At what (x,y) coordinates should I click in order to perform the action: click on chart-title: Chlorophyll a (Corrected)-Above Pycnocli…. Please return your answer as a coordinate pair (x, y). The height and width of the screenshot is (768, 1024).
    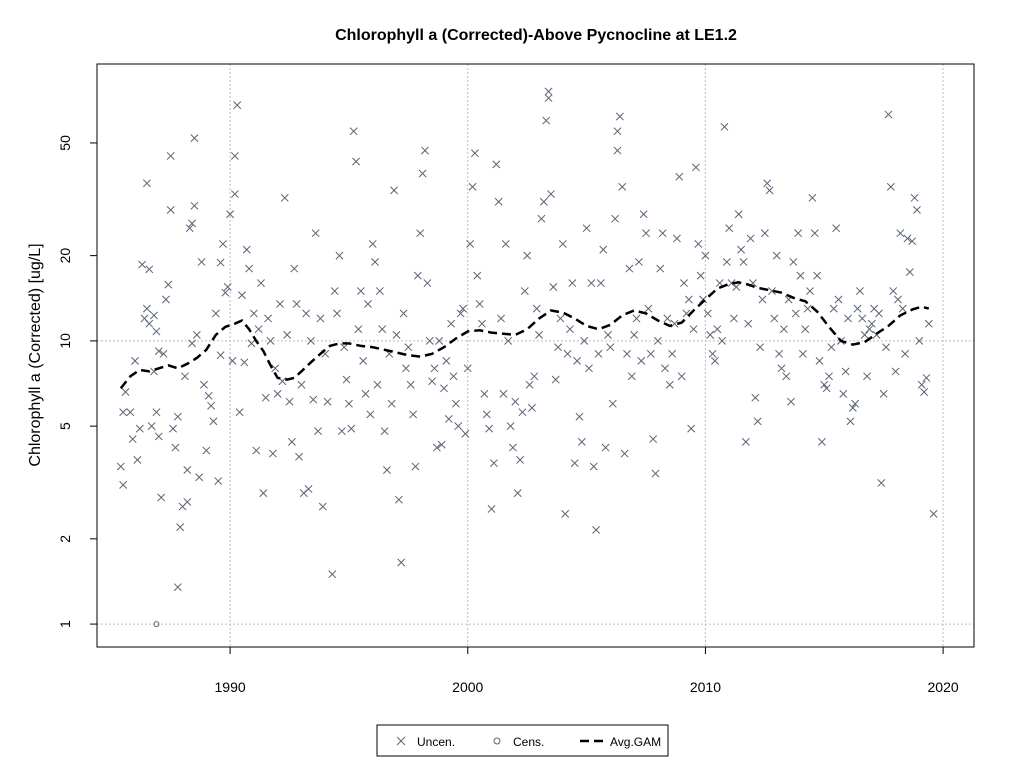
    Looking at the image, I should click on (536, 35).